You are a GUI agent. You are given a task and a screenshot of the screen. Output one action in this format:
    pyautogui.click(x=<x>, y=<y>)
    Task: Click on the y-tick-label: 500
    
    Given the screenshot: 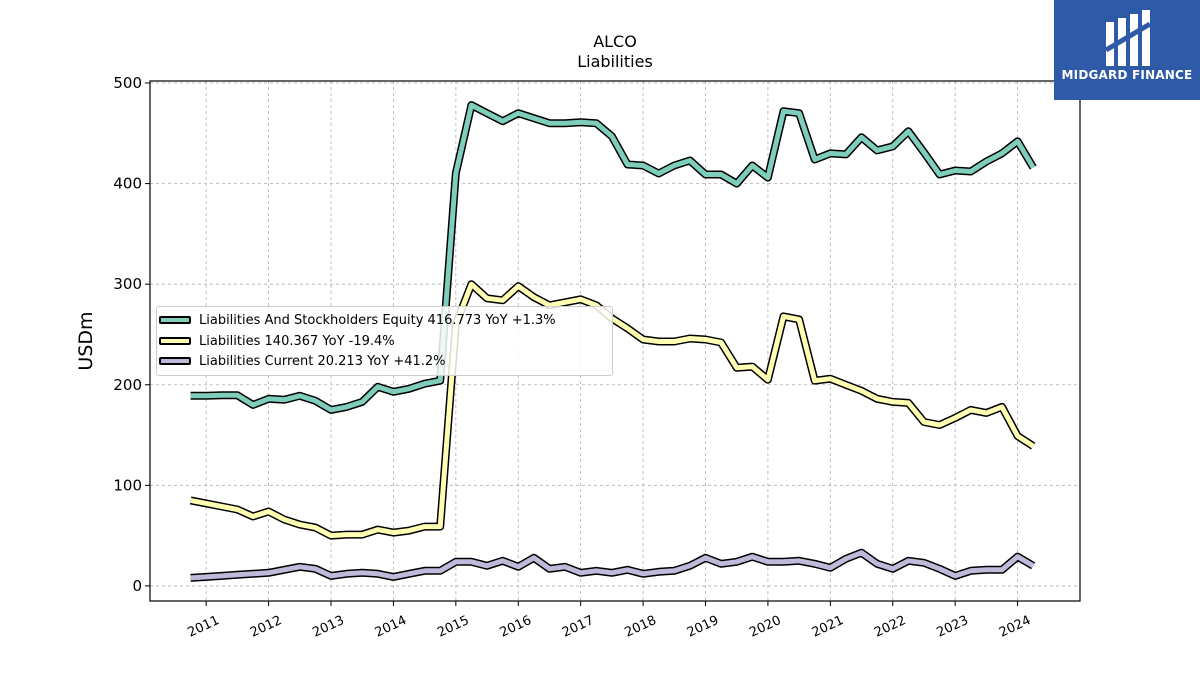 What is the action you would take?
    pyautogui.click(x=127, y=83)
    